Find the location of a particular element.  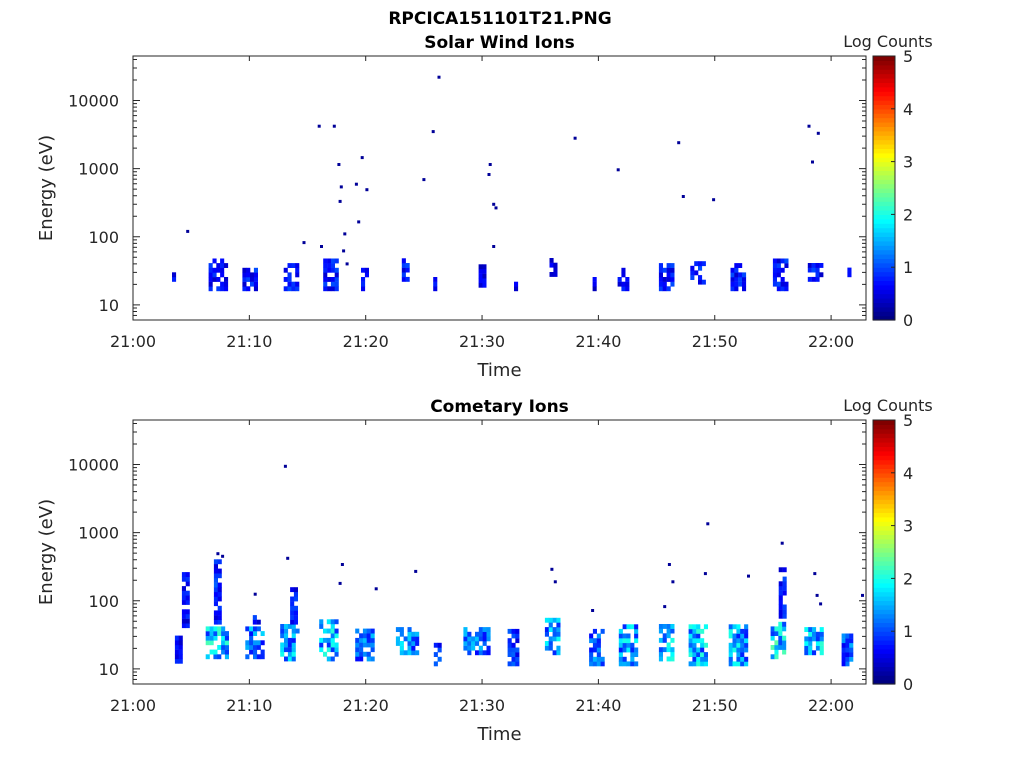

x-axis-label: Time is located at coordinates (498, 734).